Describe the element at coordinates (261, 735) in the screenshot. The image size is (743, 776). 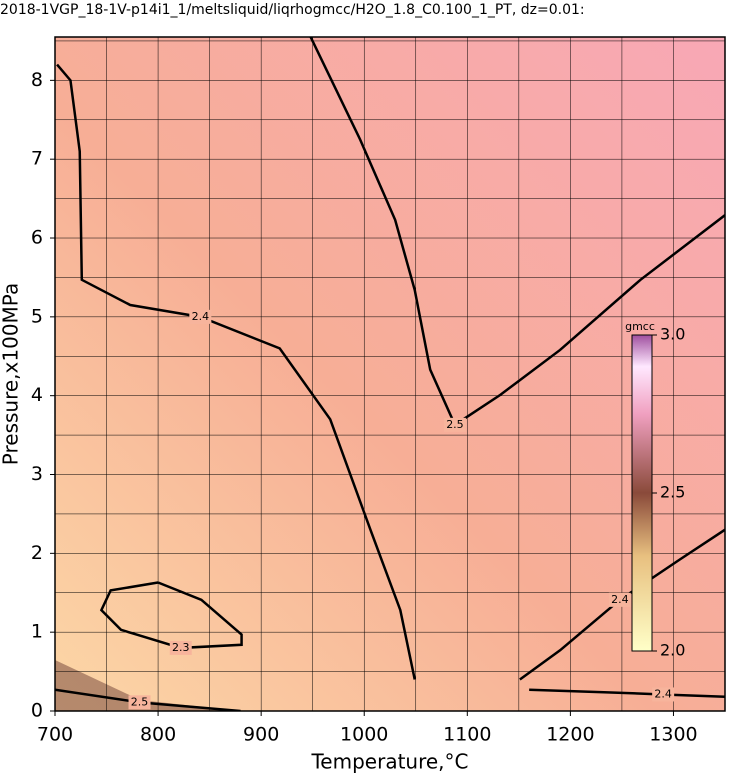
I see `x-tick-label: 900` at that location.